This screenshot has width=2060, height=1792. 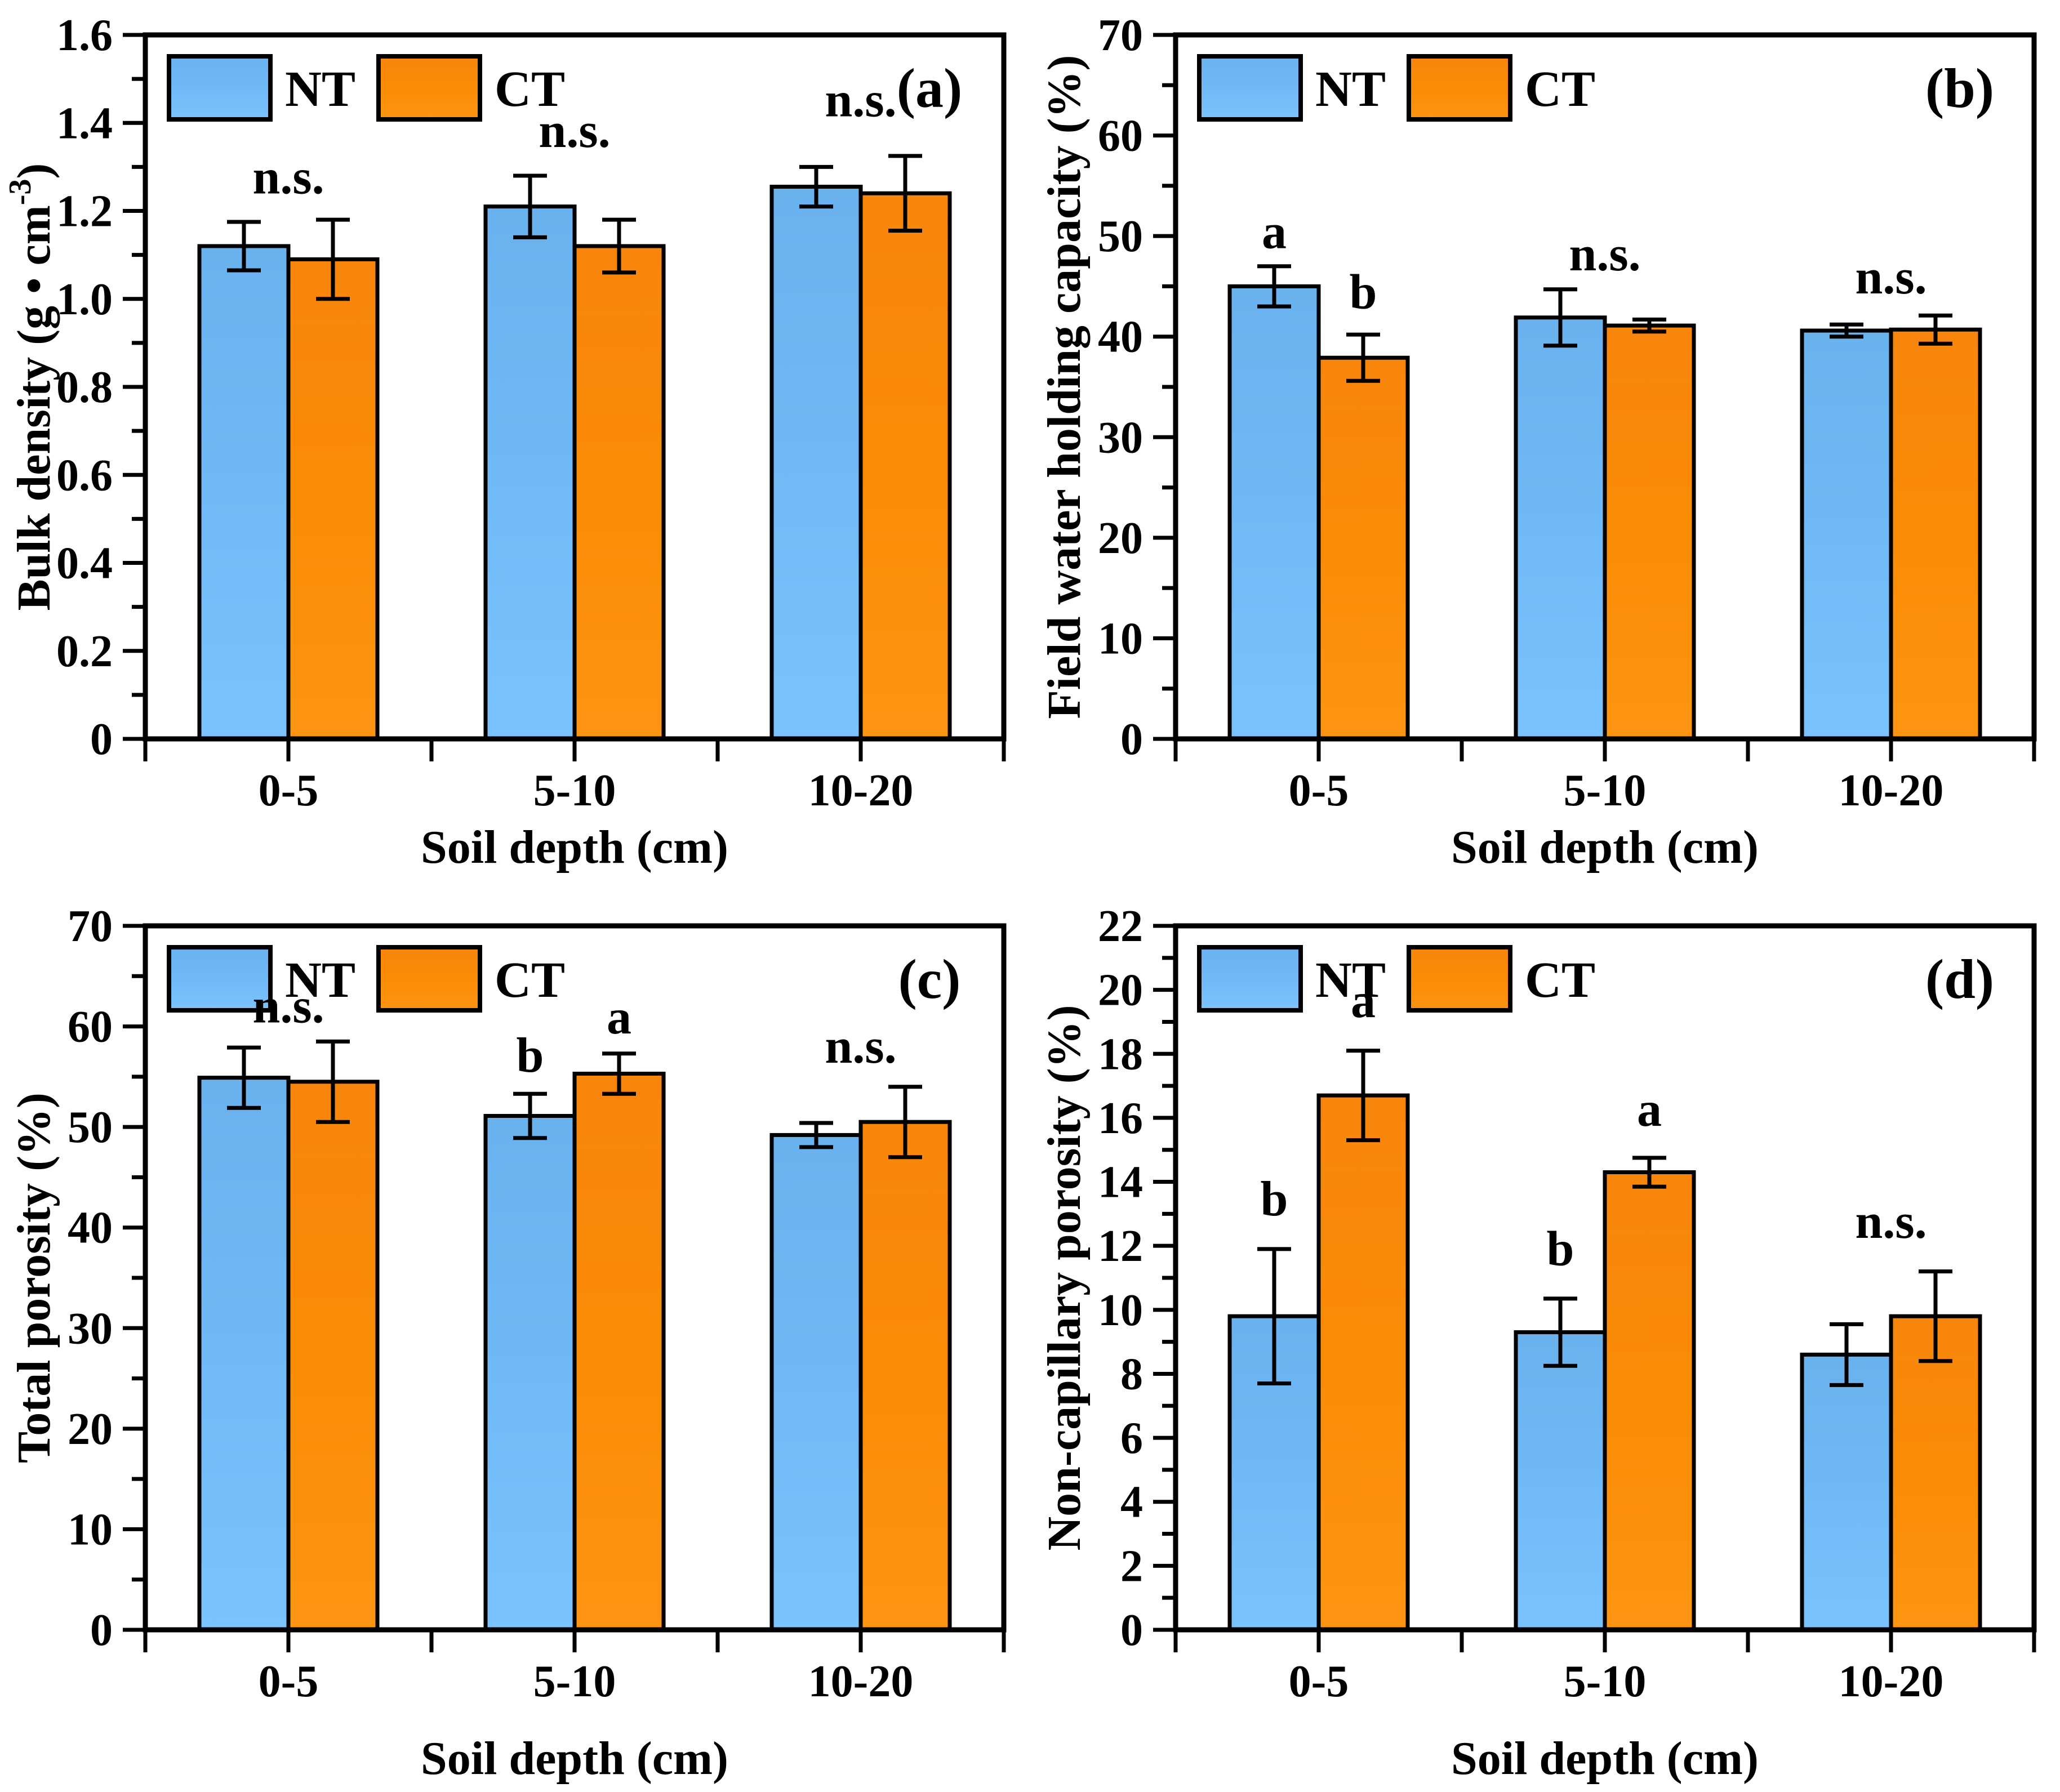 I want to click on panel-letter: (b), so click(x=1960, y=88).